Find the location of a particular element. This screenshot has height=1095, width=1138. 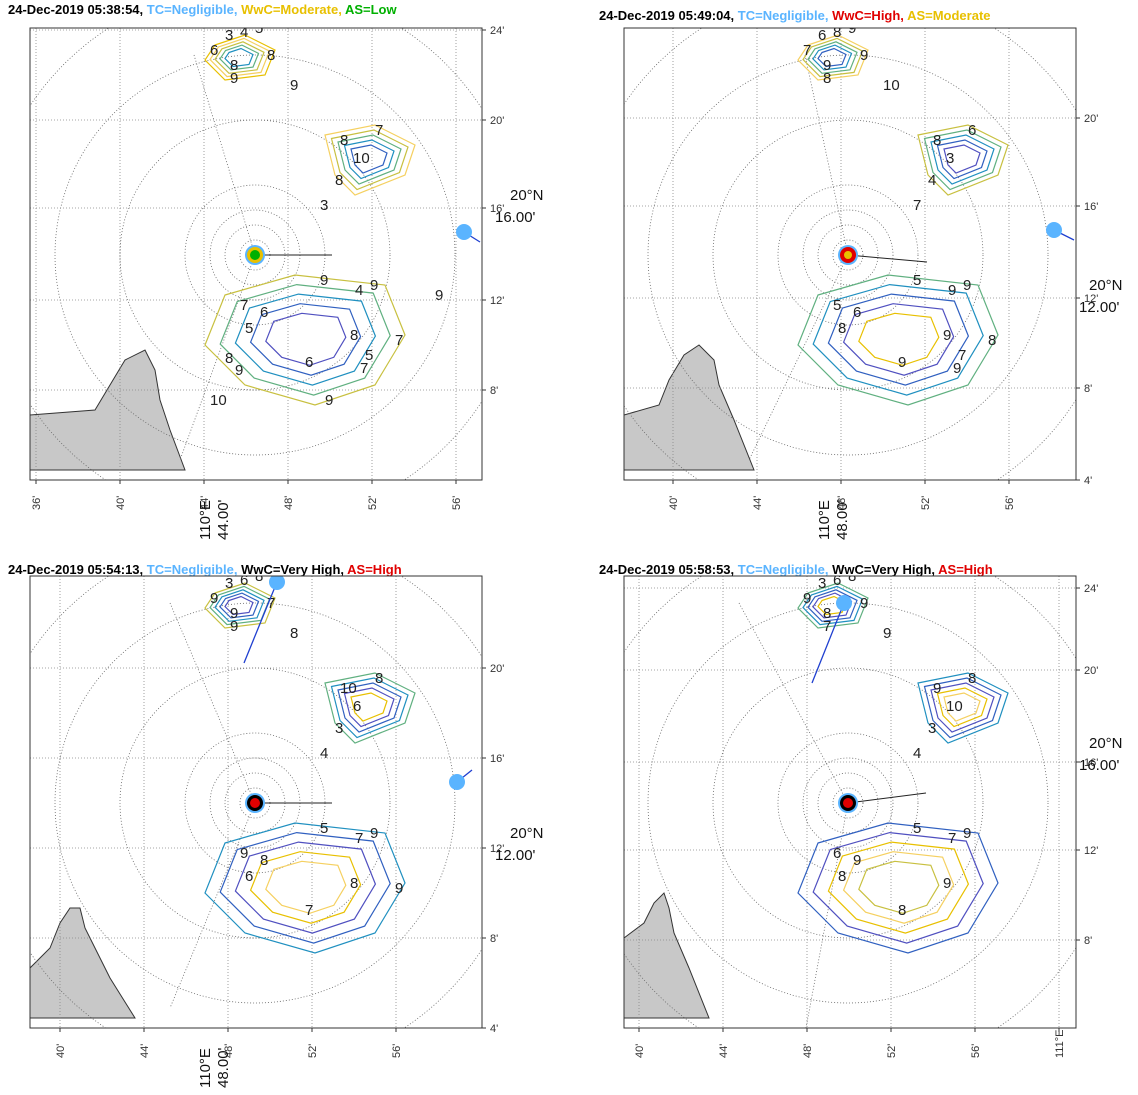

y-axis-label: 12.00' is located at coordinates (1099, 307).